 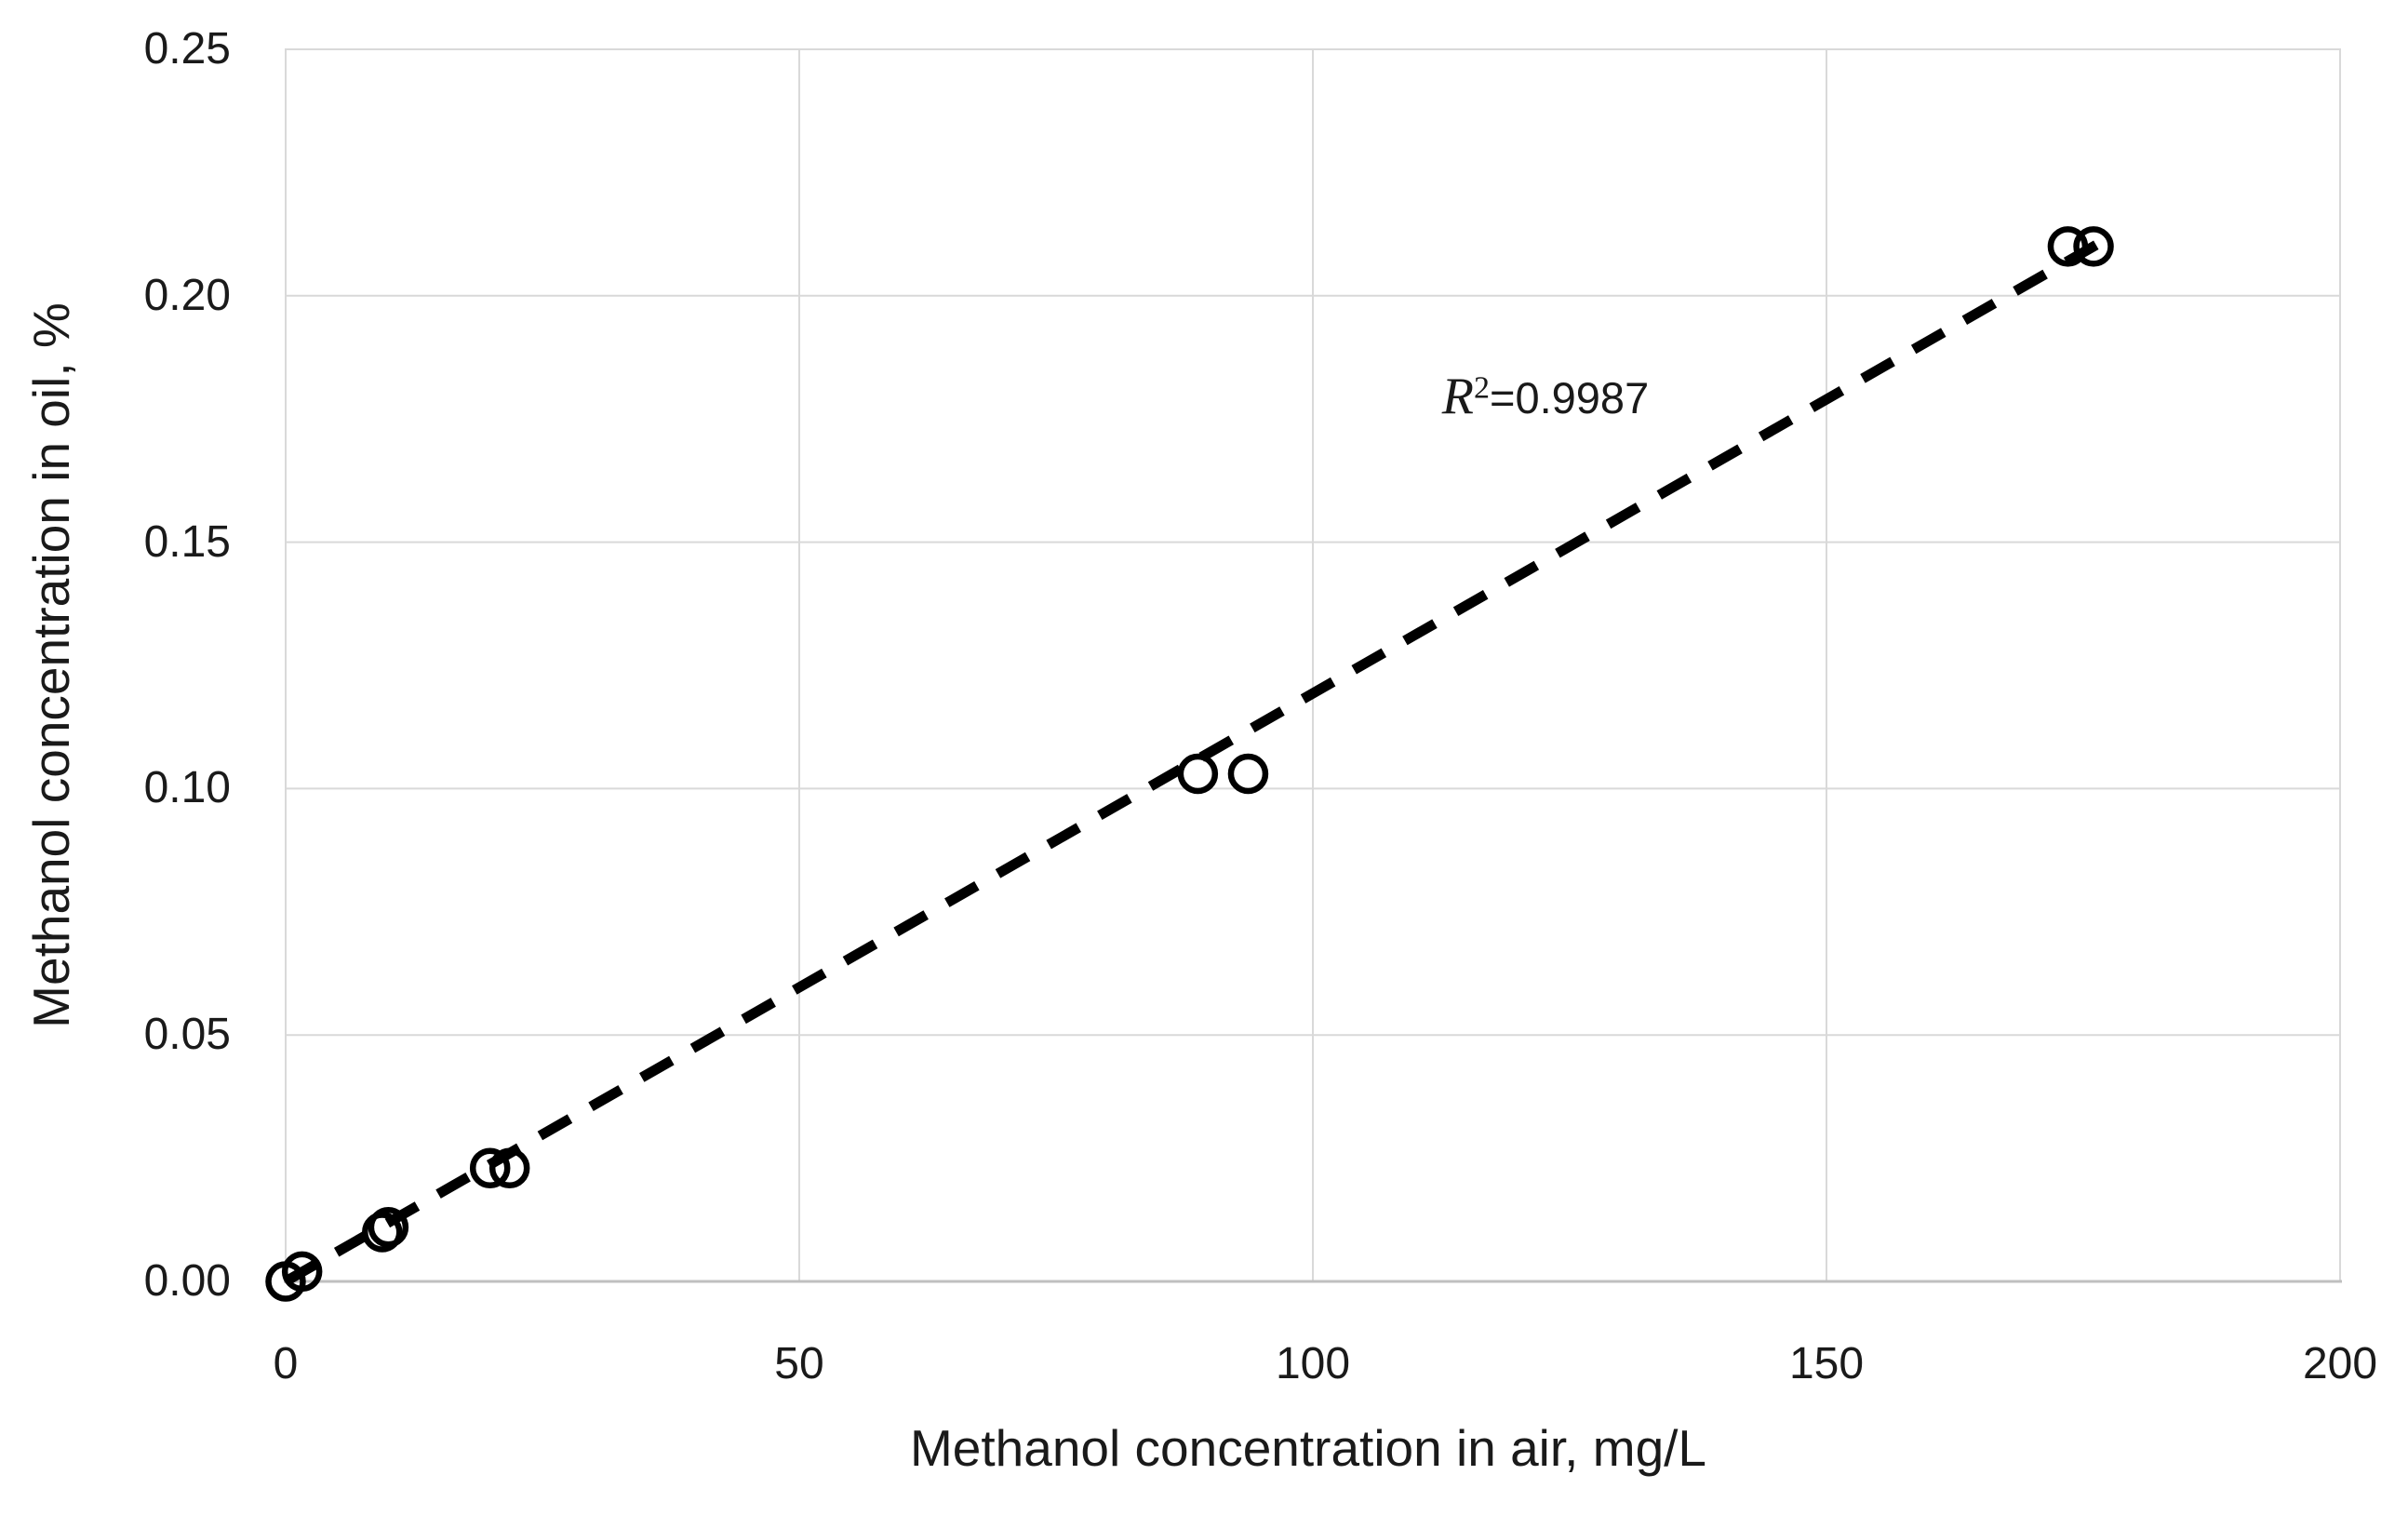 I want to click on x-axis-title: Methanol concentration in air, mg/L, so click(x=1308, y=1448).